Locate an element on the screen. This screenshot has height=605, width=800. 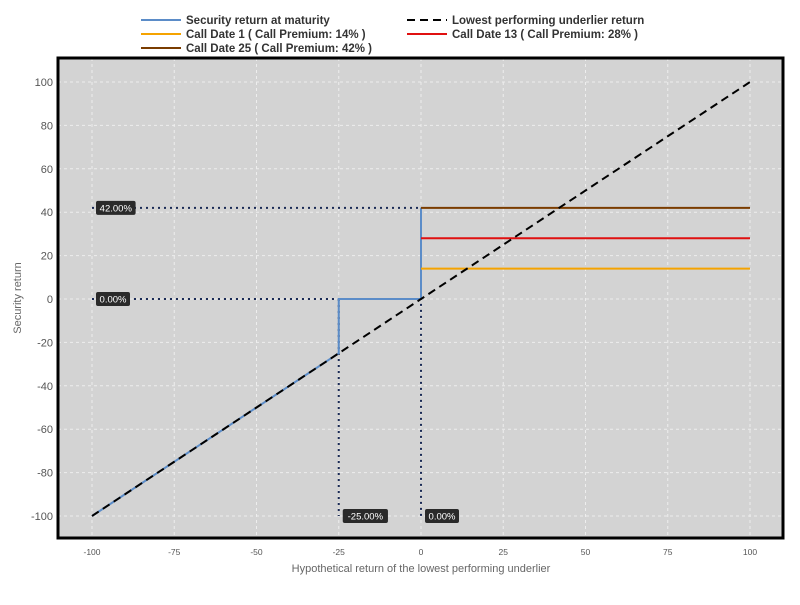
y-tick-label: -80 is located at coordinates (45, 474).